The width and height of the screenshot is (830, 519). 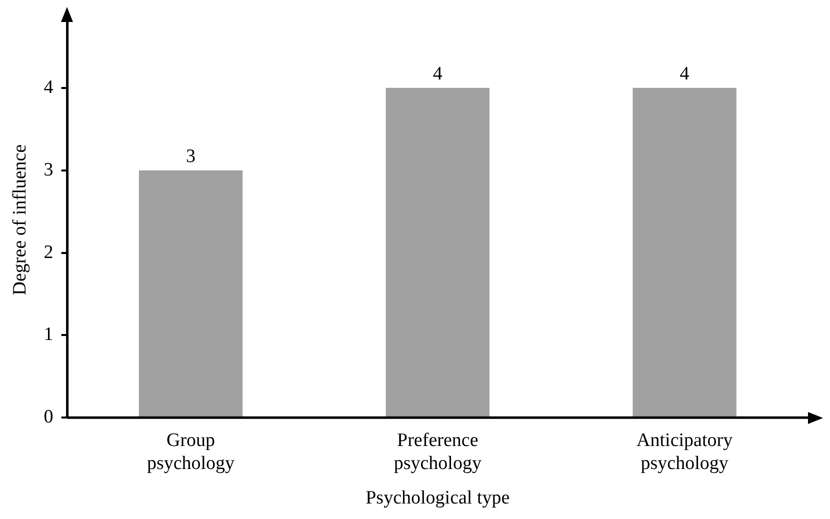 What do you see at coordinates (191, 156) in the screenshot?
I see `data-label: 3` at bounding box center [191, 156].